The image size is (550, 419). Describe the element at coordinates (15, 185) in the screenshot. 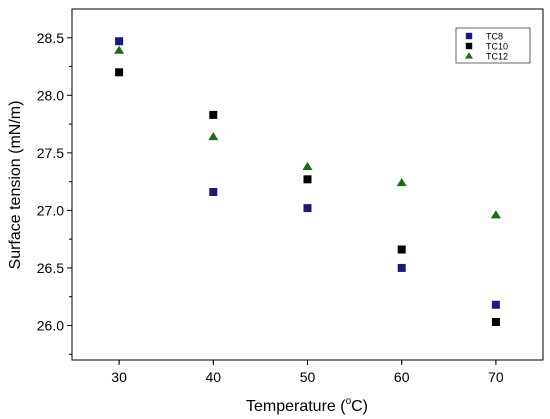

I see `y-axis-title: Surface tension (mN/m)` at that location.